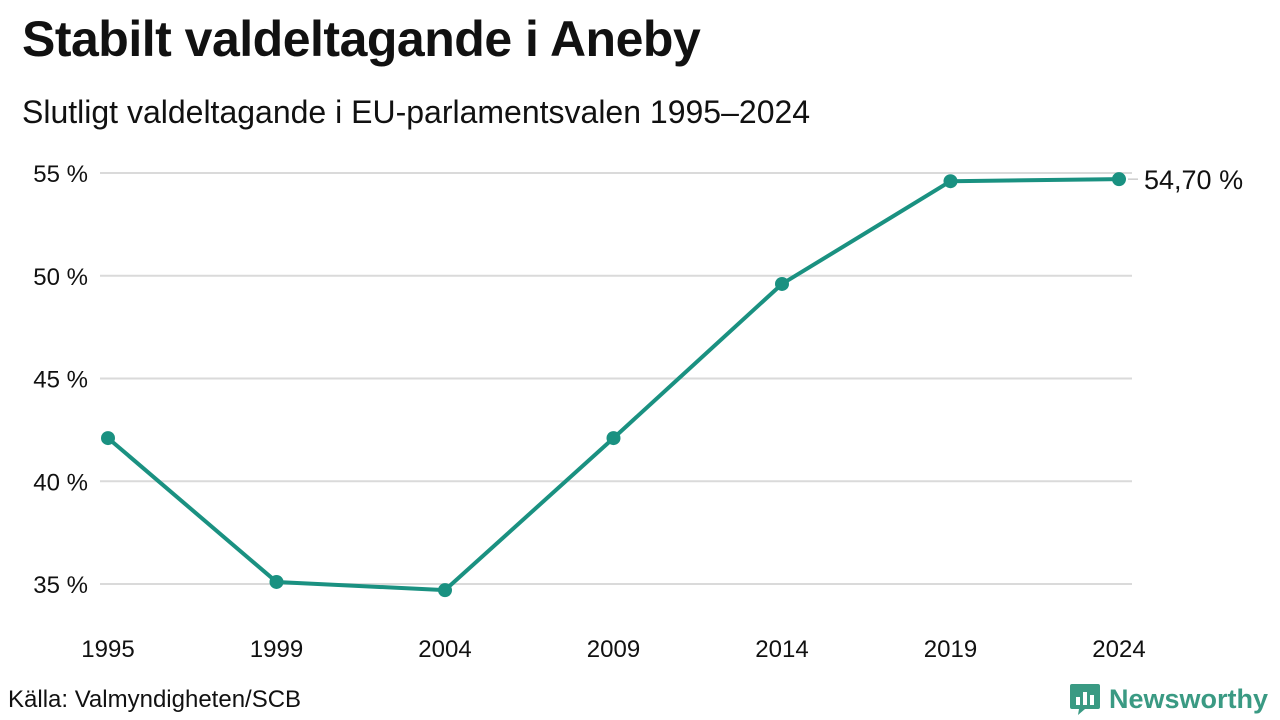 The image size is (1280, 720). Describe the element at coordinates (60, 174) in the screenshot. I see `y-tick-label: 55 %` at that location.